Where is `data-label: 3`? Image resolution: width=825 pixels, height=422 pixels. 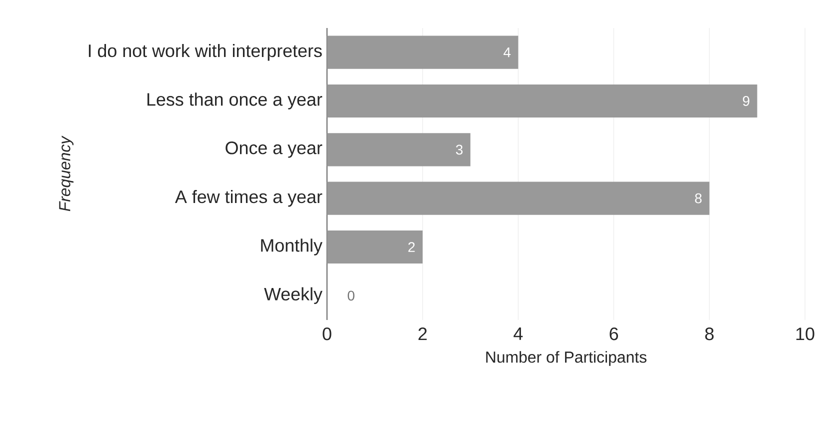
data-label: 3 is located at coordinates (459, 149).